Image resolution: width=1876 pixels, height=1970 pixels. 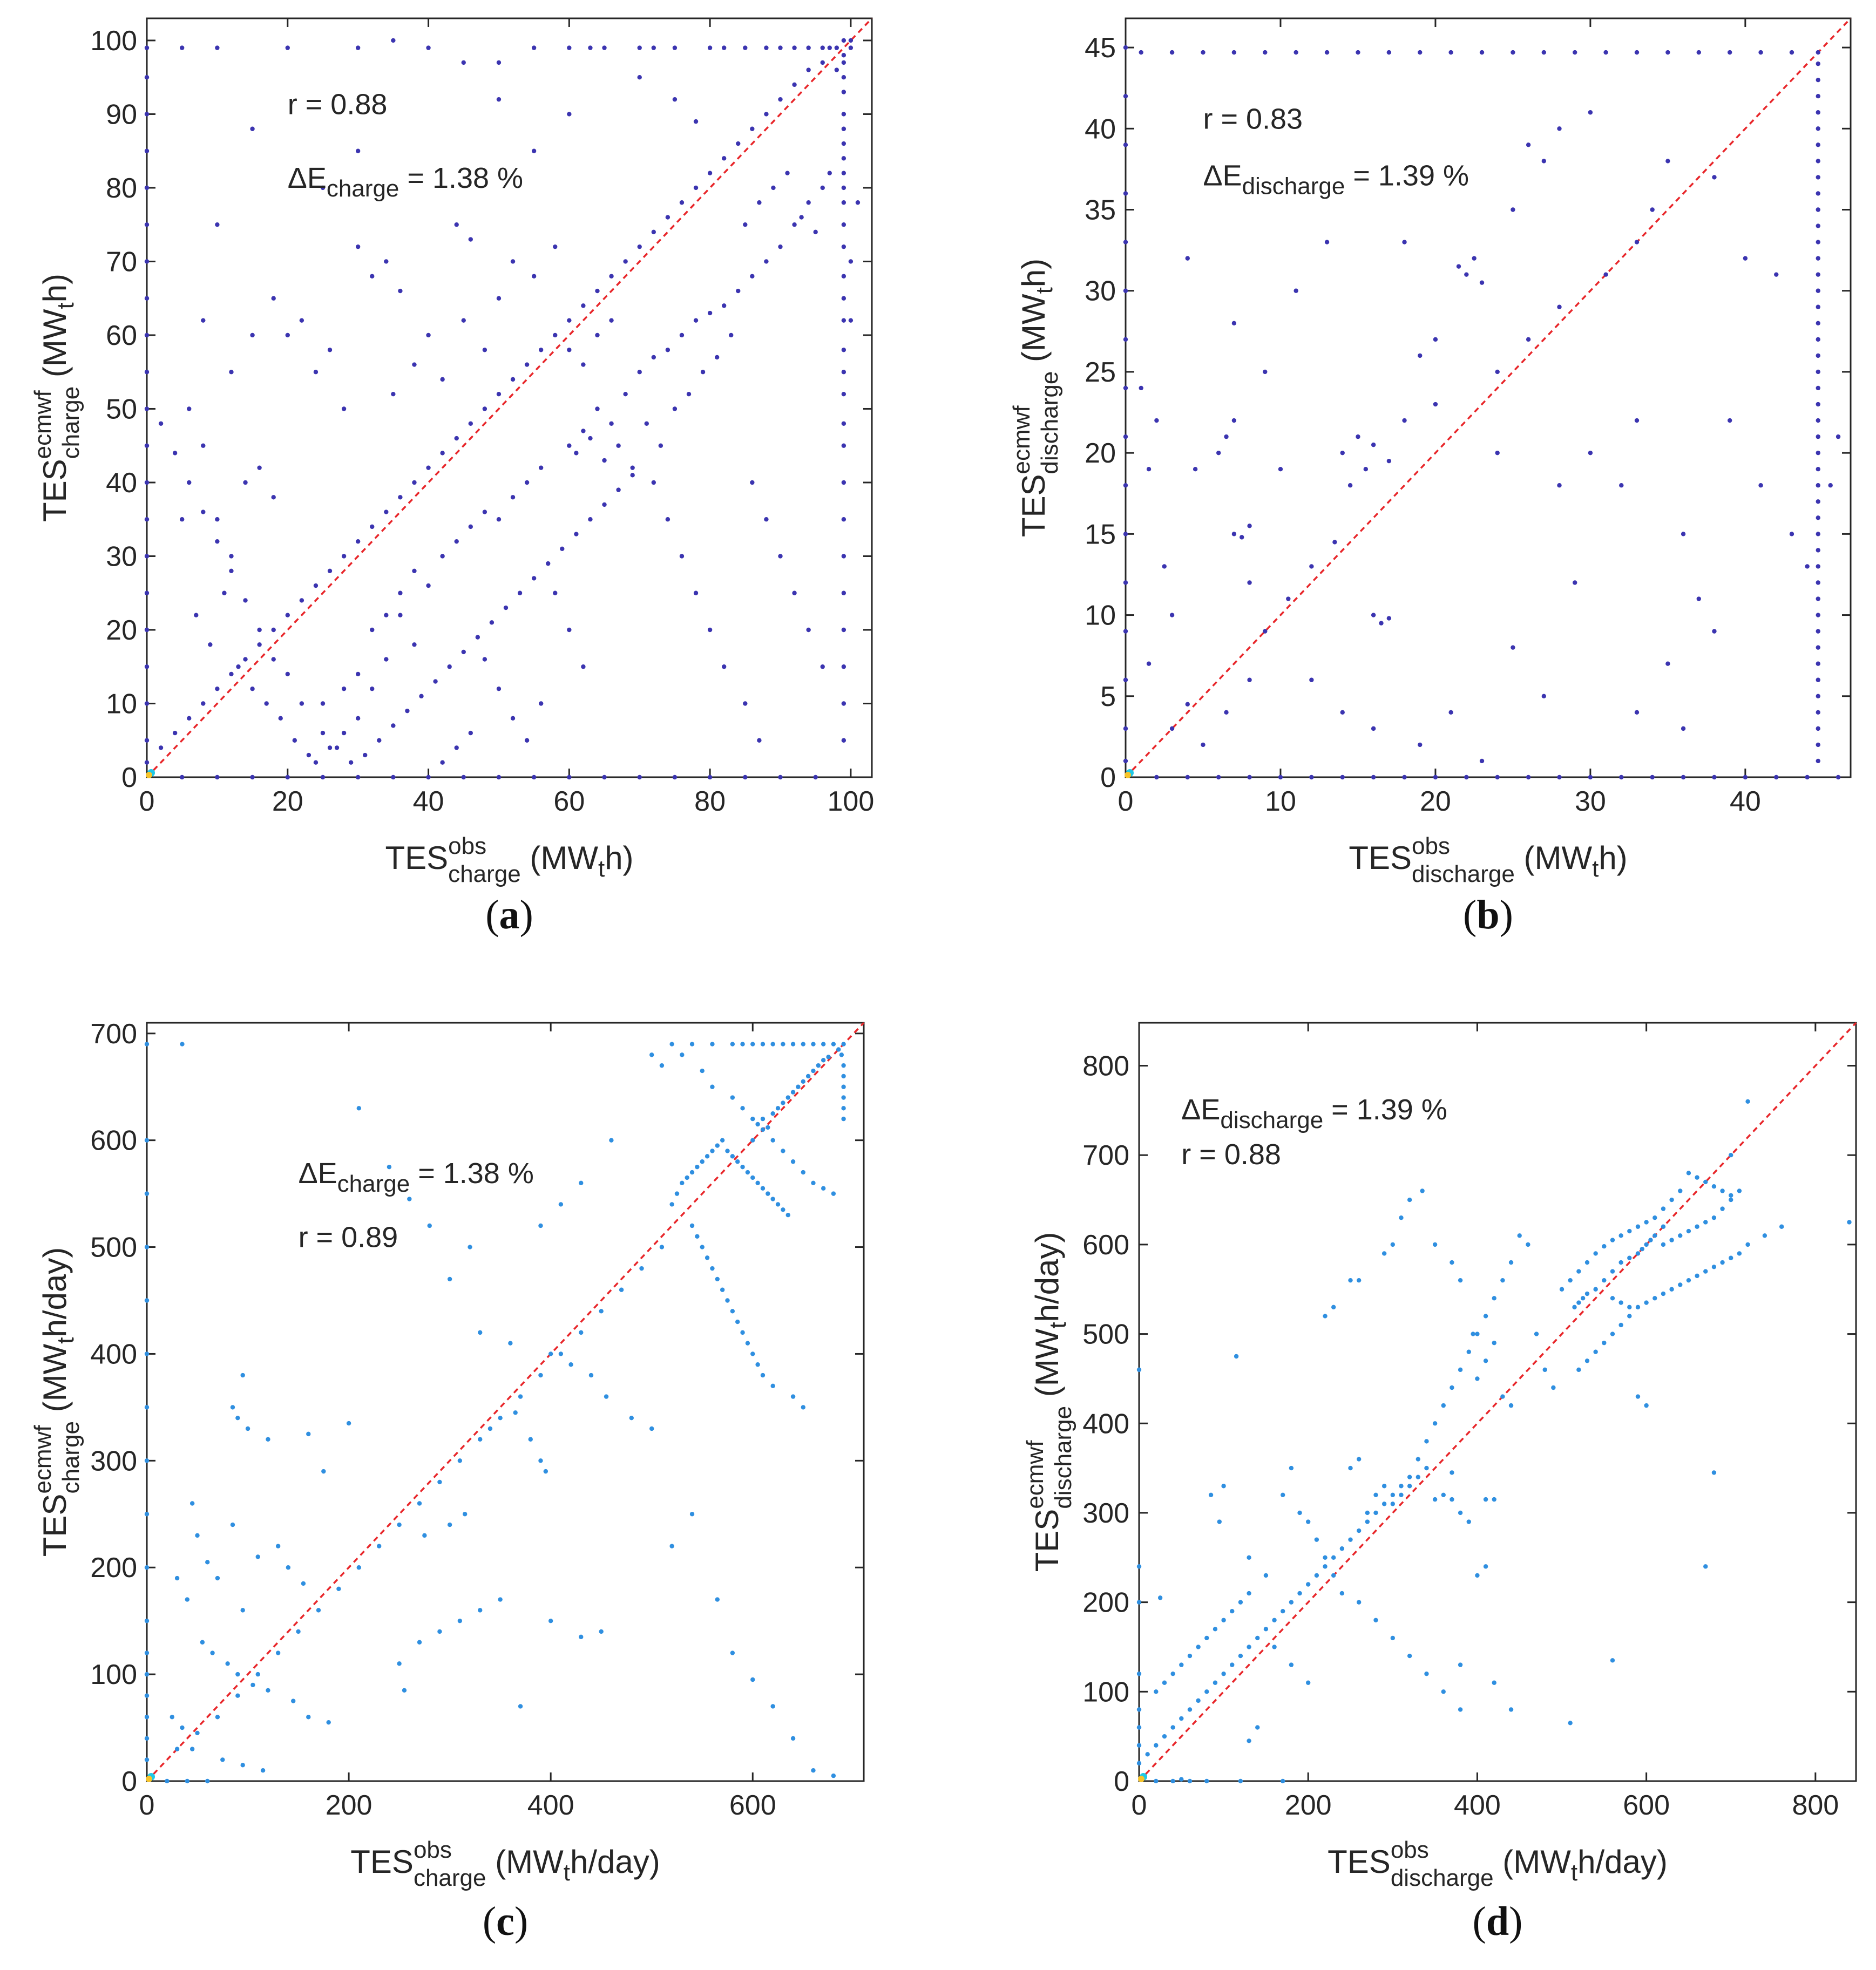 What do you see at coordinates (1407, 175) in the screenshot?
I see `delta-e-suffix: = 1.39 %` at bounding box center [1407, 175].